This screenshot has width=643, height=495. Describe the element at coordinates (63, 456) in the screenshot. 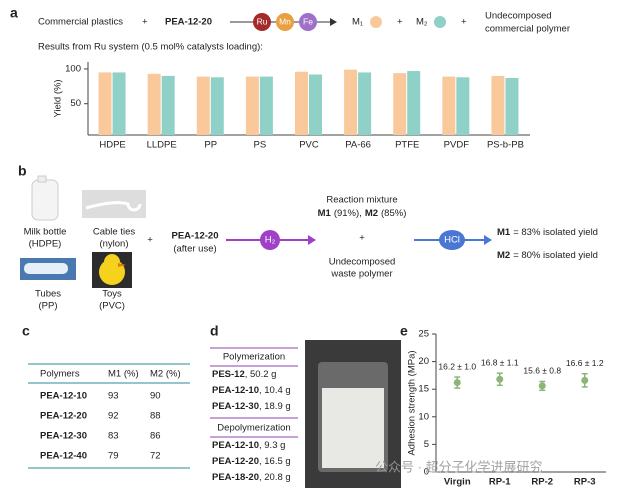

I see `table-cell: PEA-12-40` at that location.